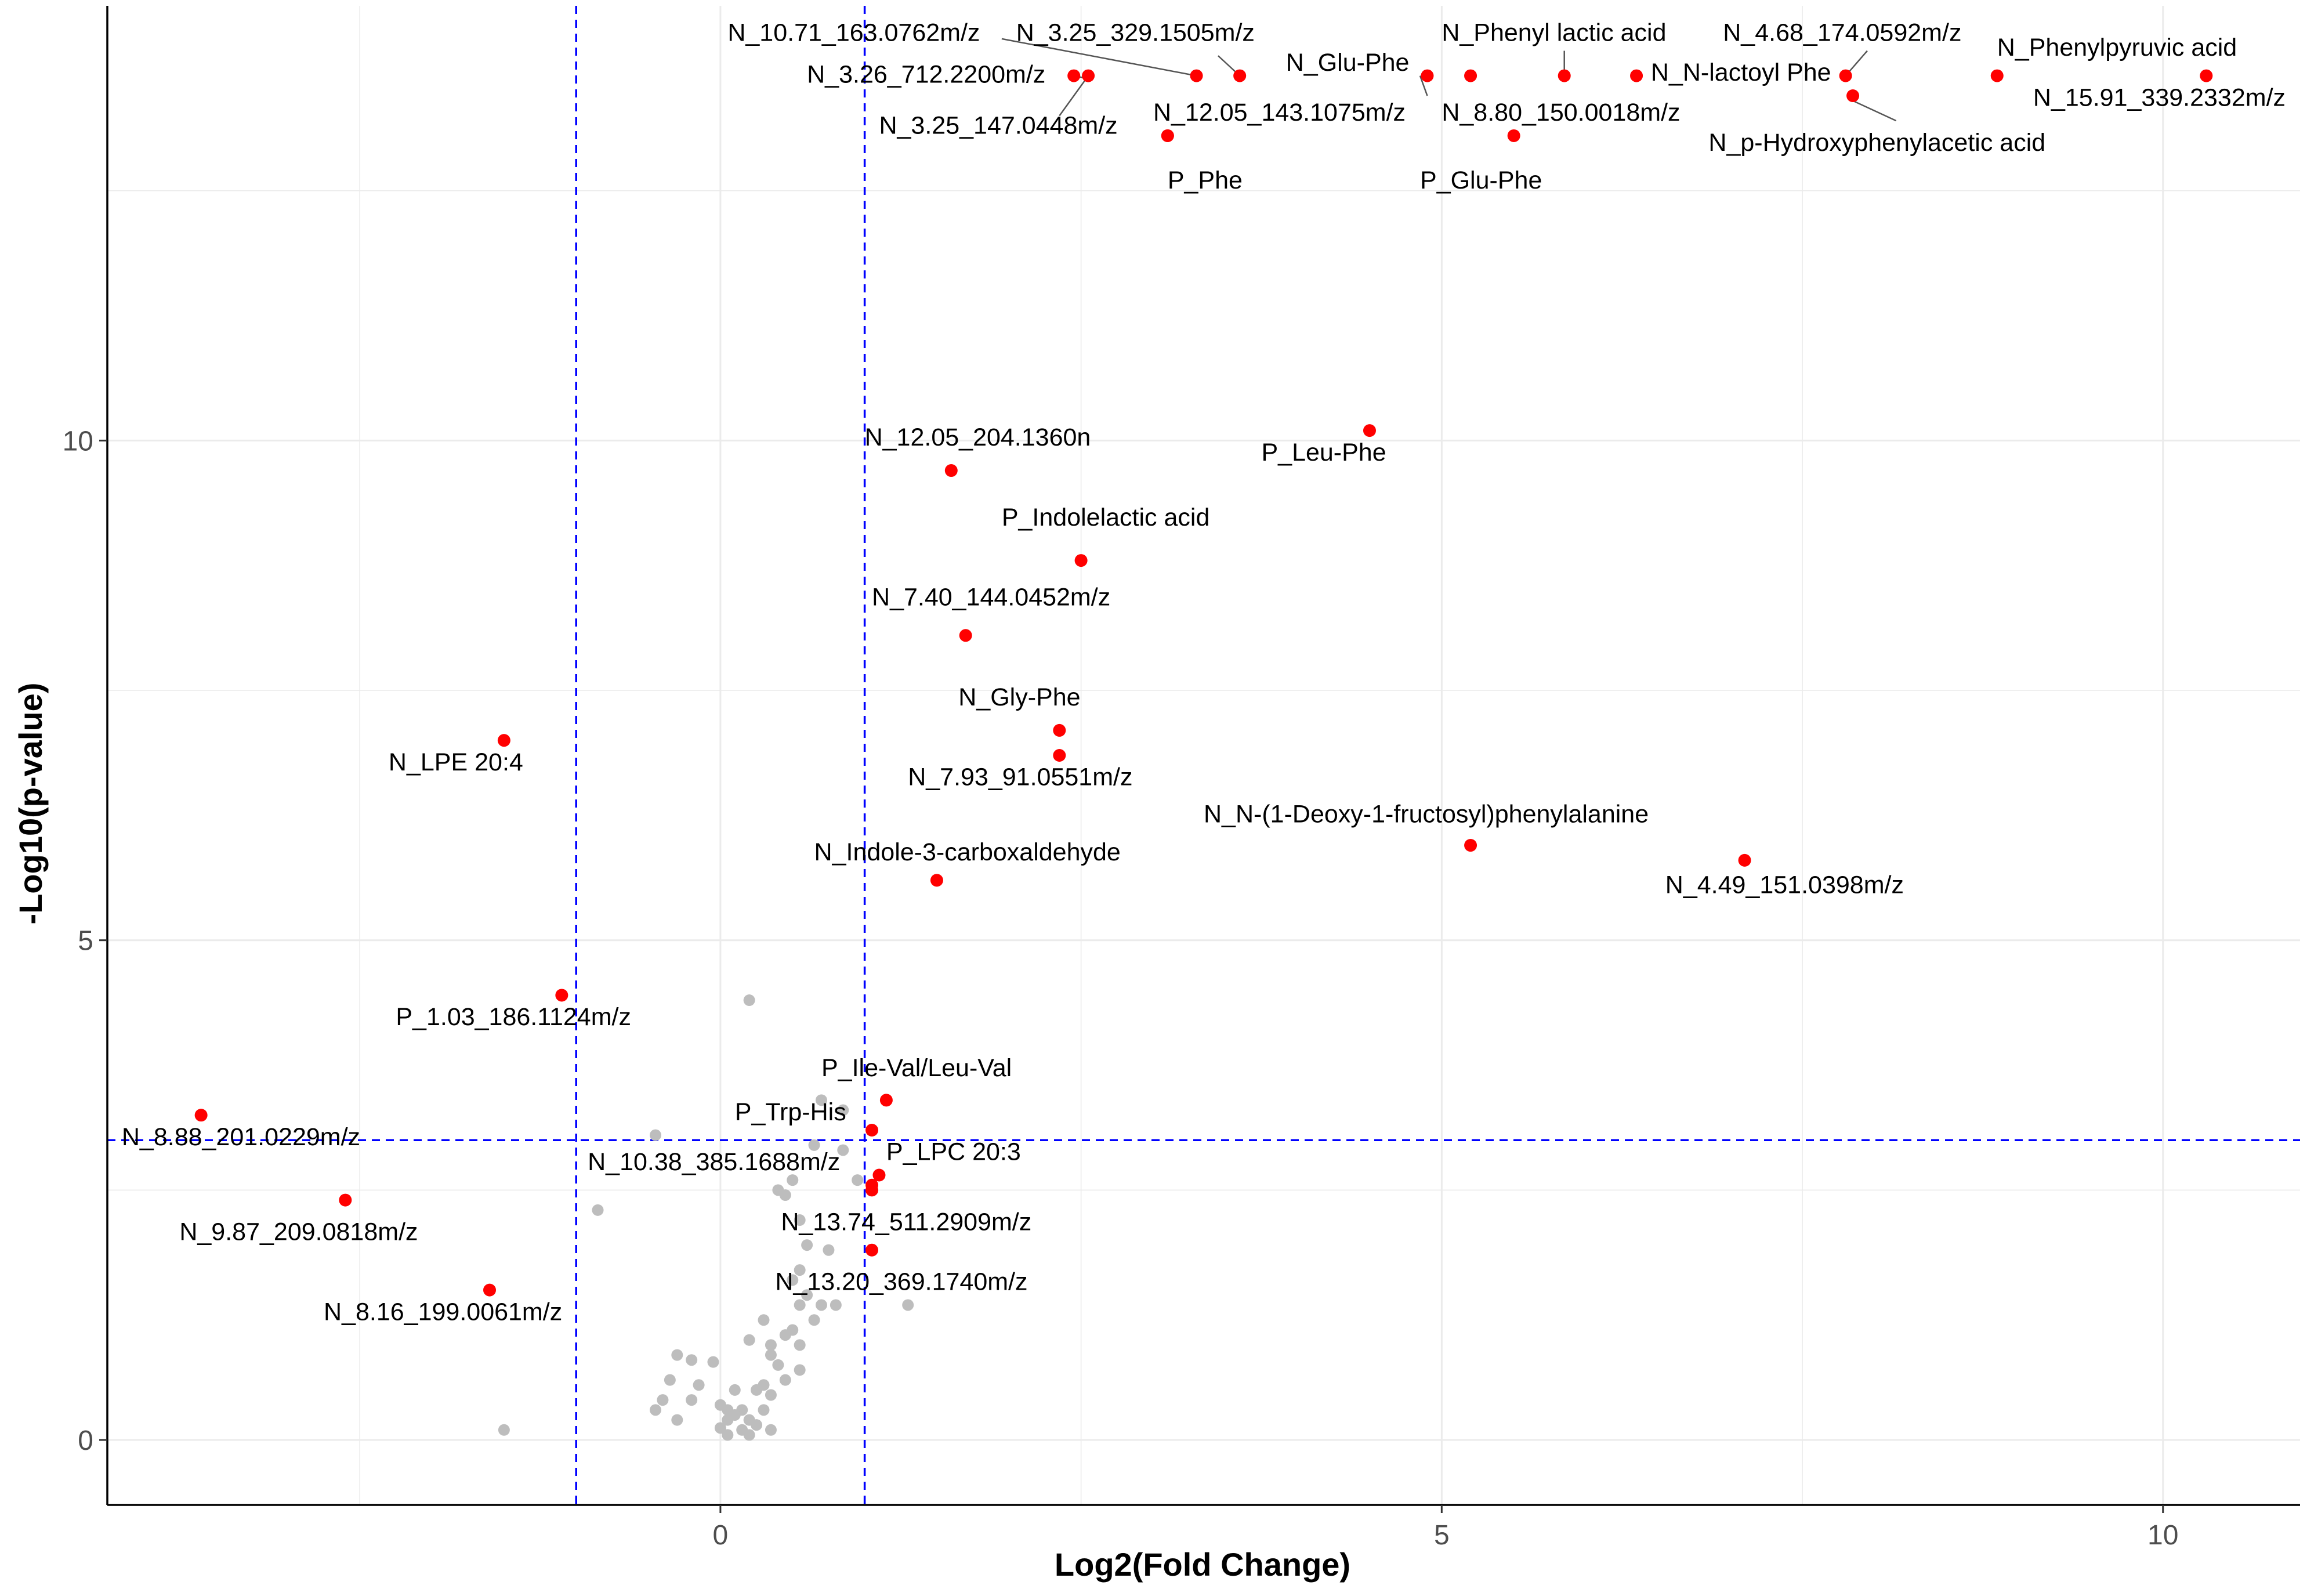  I want to click on point-label: N_7.93_91.0551m/z, so click(1020, 777).